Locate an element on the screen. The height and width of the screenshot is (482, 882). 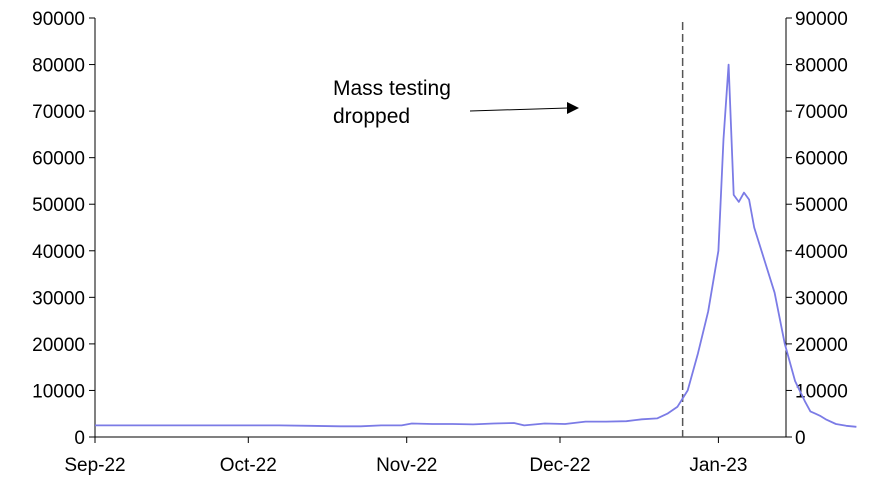
right-tick-label: 50000 is located at coordinates (821, 205).